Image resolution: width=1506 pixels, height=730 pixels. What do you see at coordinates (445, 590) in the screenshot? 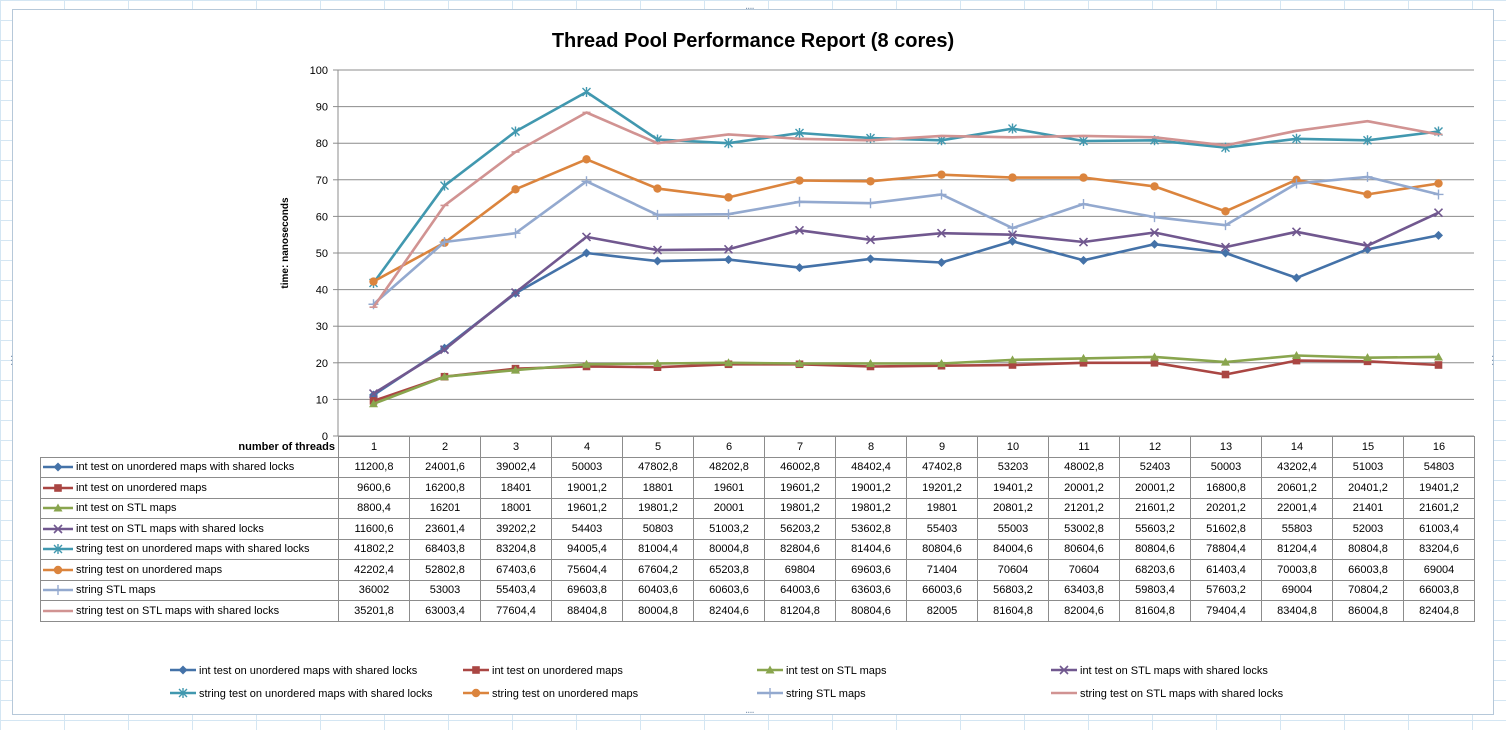
I see `data-value: 53003` at bounding box center [445, 590].